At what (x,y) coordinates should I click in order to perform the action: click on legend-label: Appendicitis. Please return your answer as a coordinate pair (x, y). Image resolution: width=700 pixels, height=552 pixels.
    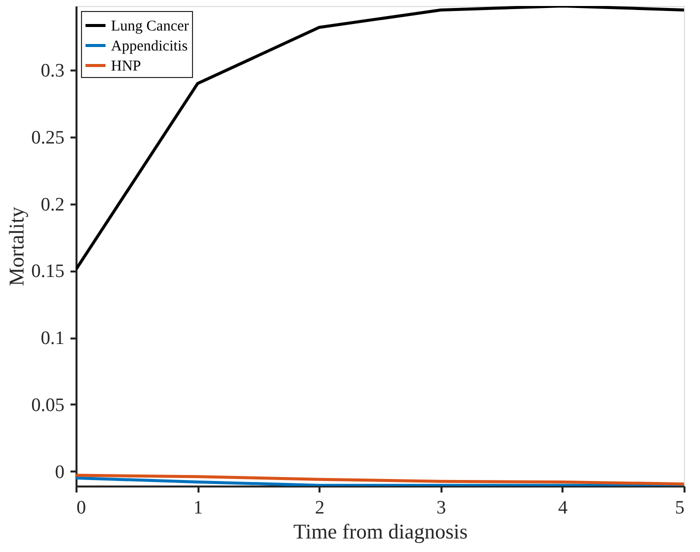
    Looking at the image, I should click on (149, 46).